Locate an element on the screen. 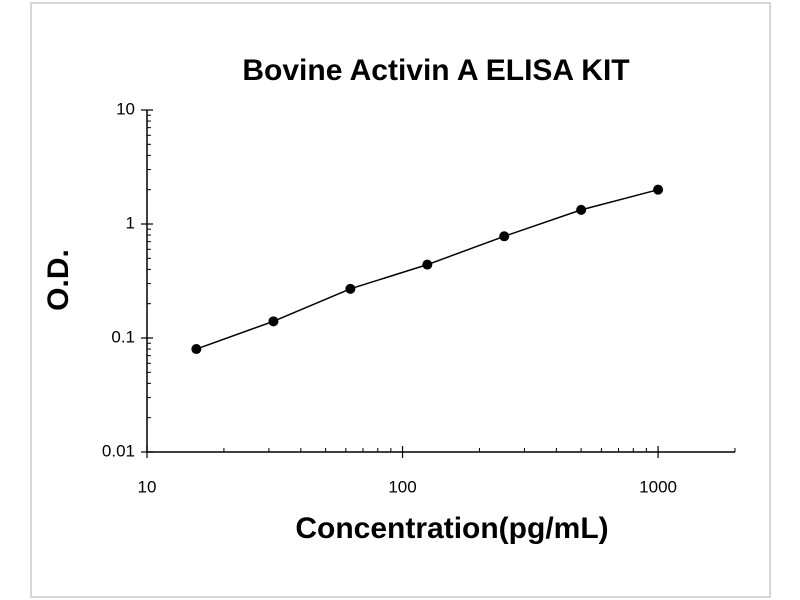 The width and height of the screenshot is (800, 600). y-tick-label: 1 is located at coordinates (130, 222).